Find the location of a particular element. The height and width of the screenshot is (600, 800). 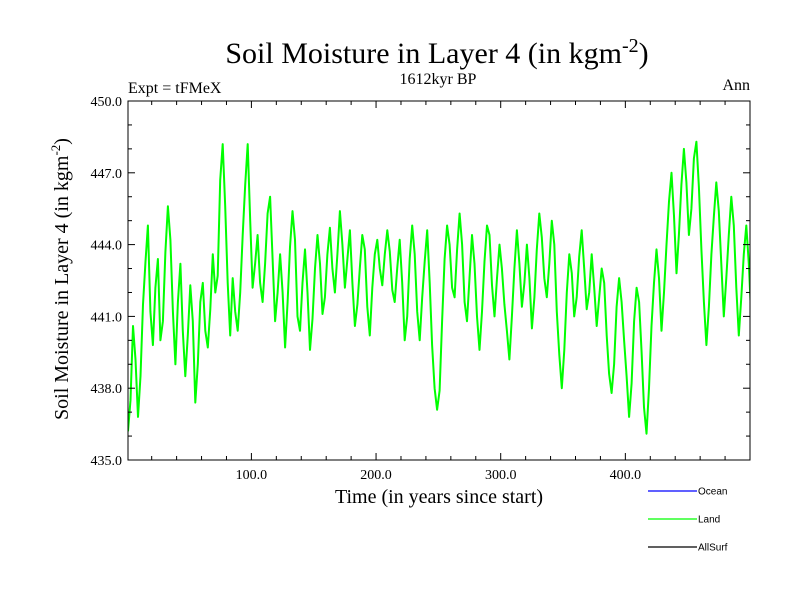

y-tick-label: 444.0 is located at coordinates (107, 246).